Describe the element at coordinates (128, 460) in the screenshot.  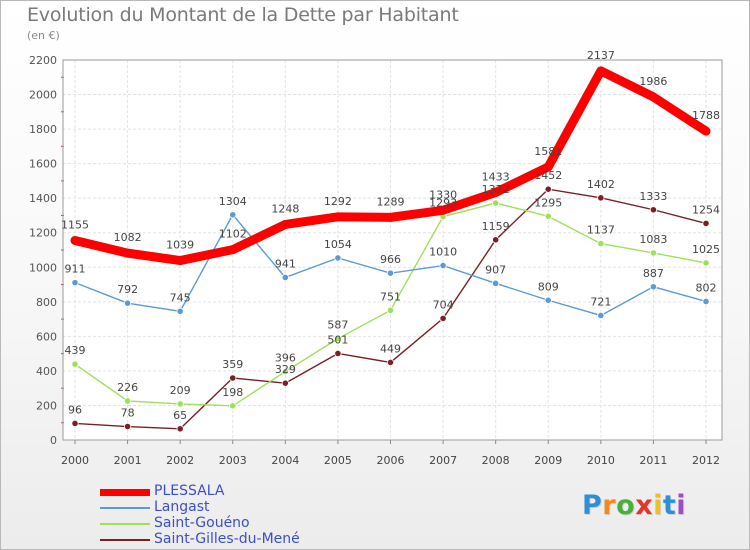
I see `x-tick-label: 2001` at that location.